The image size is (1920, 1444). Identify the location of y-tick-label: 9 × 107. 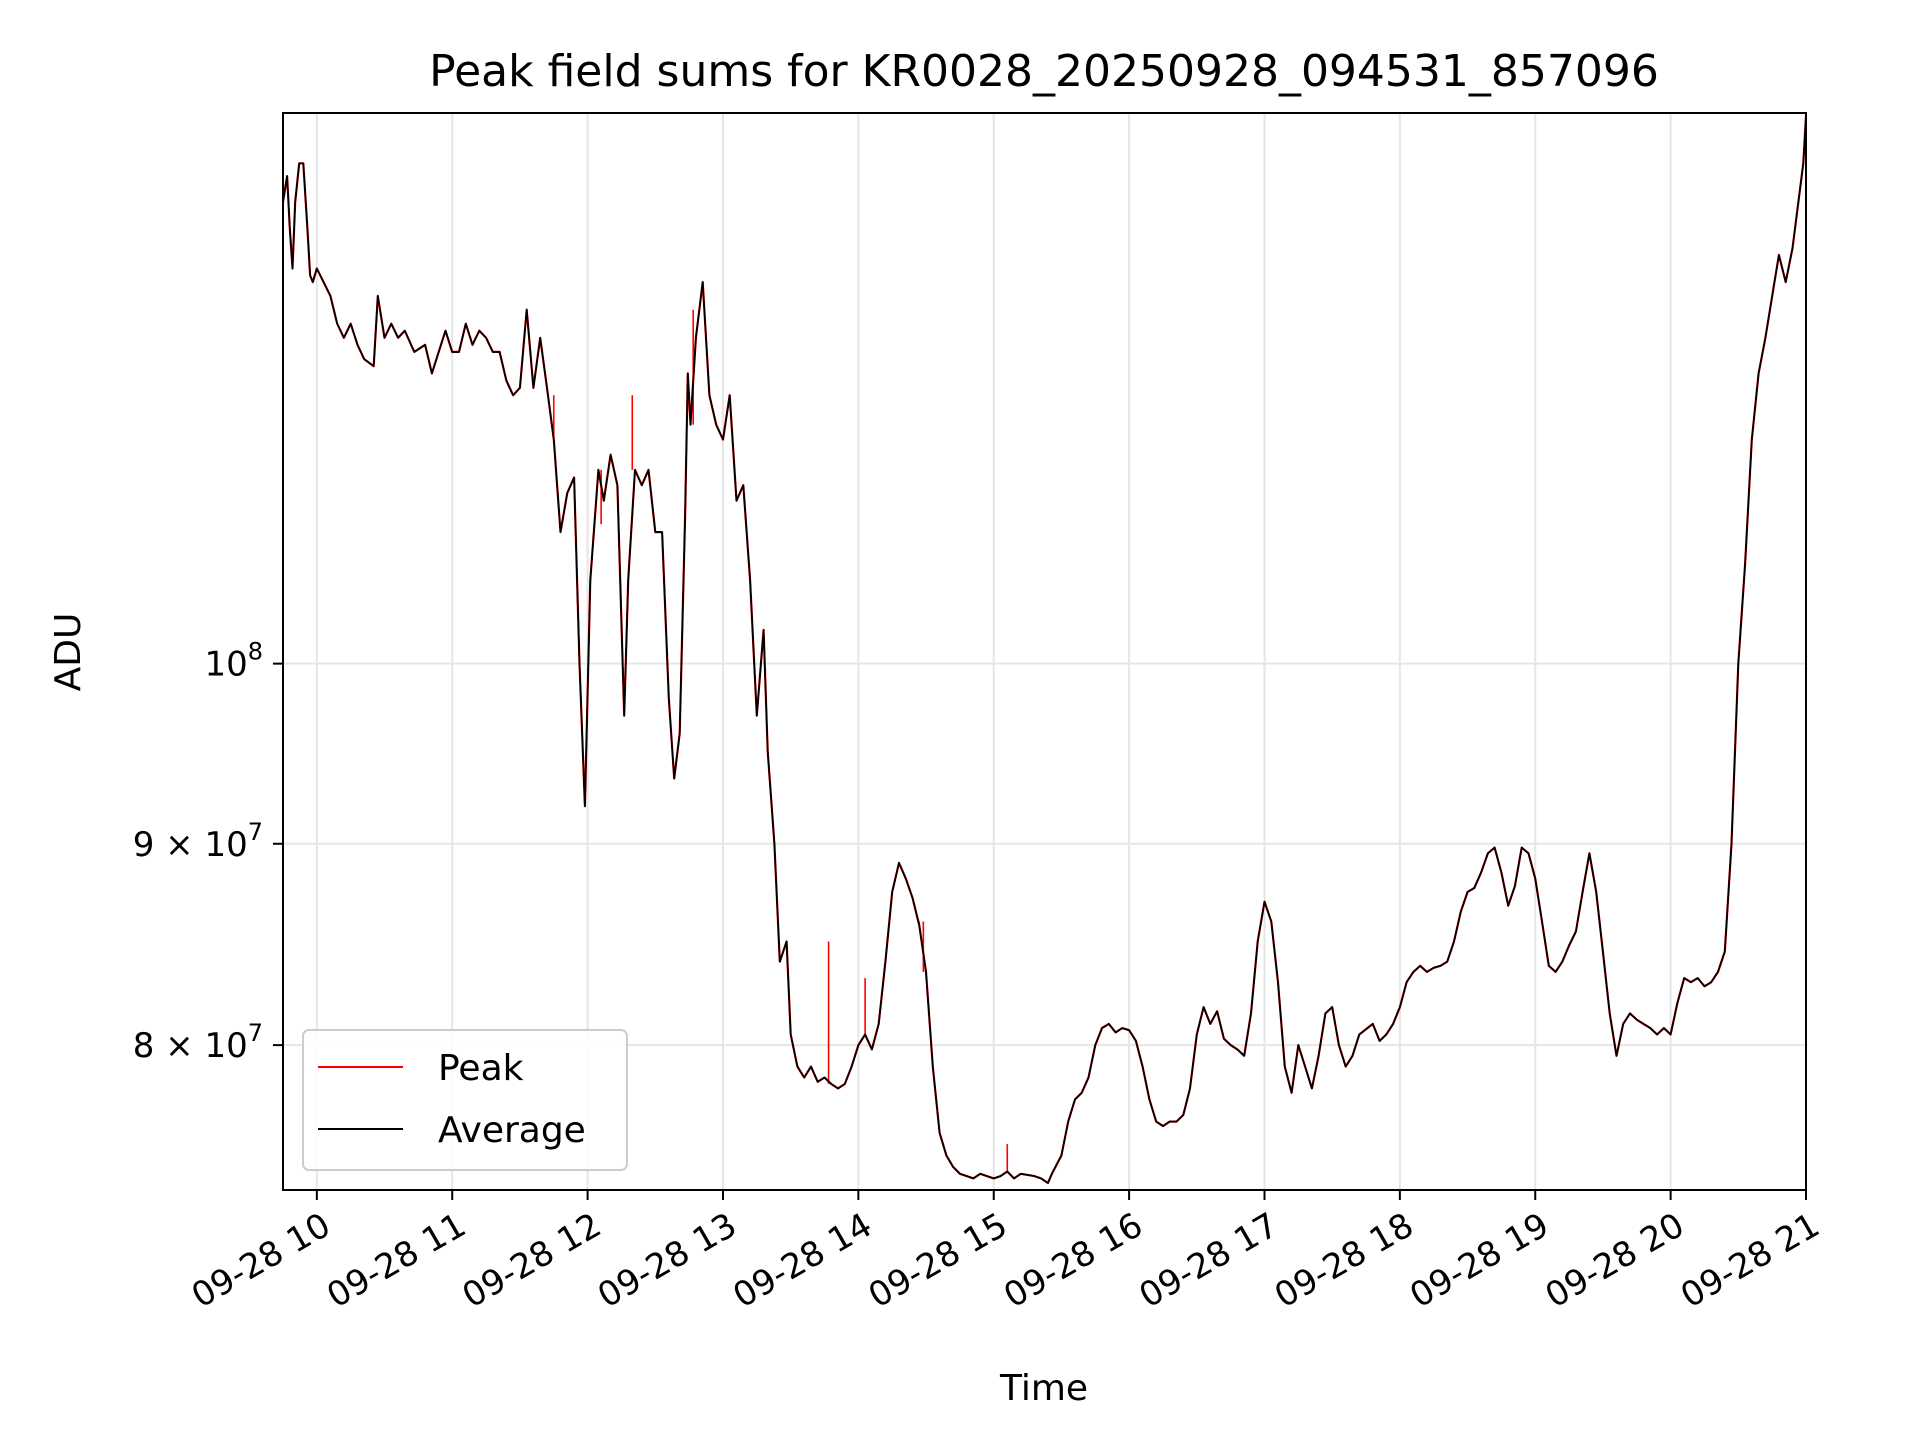
(198, 841).